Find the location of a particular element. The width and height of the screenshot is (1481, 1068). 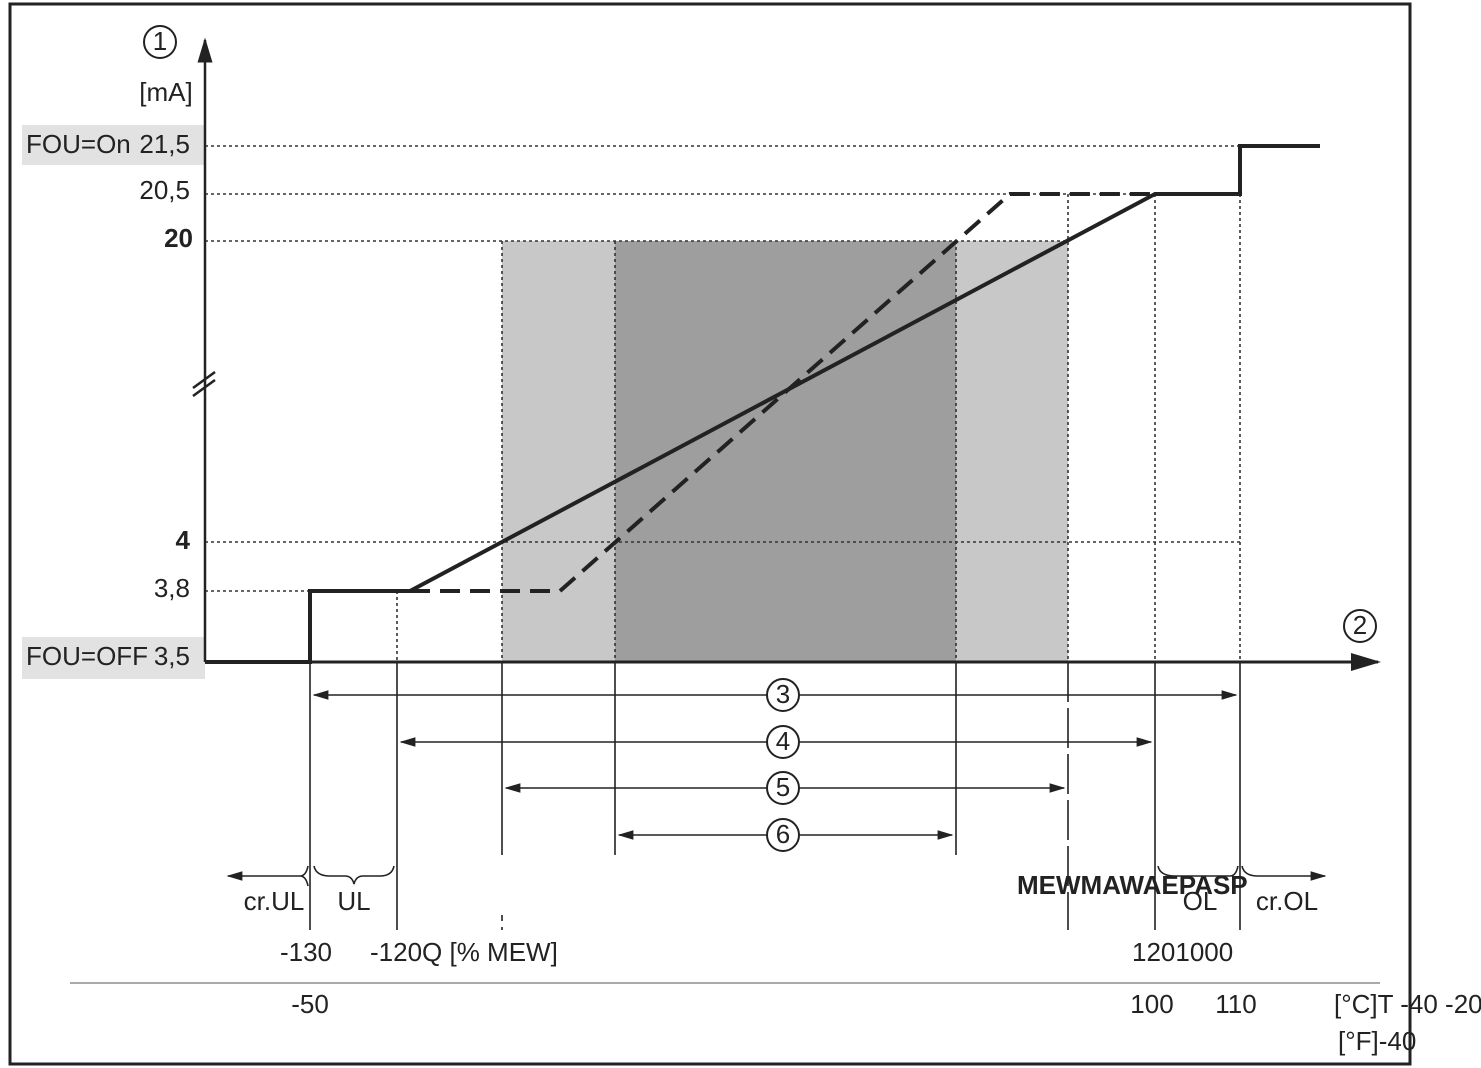

fou-on-bg is located at coordinates (113, 145).